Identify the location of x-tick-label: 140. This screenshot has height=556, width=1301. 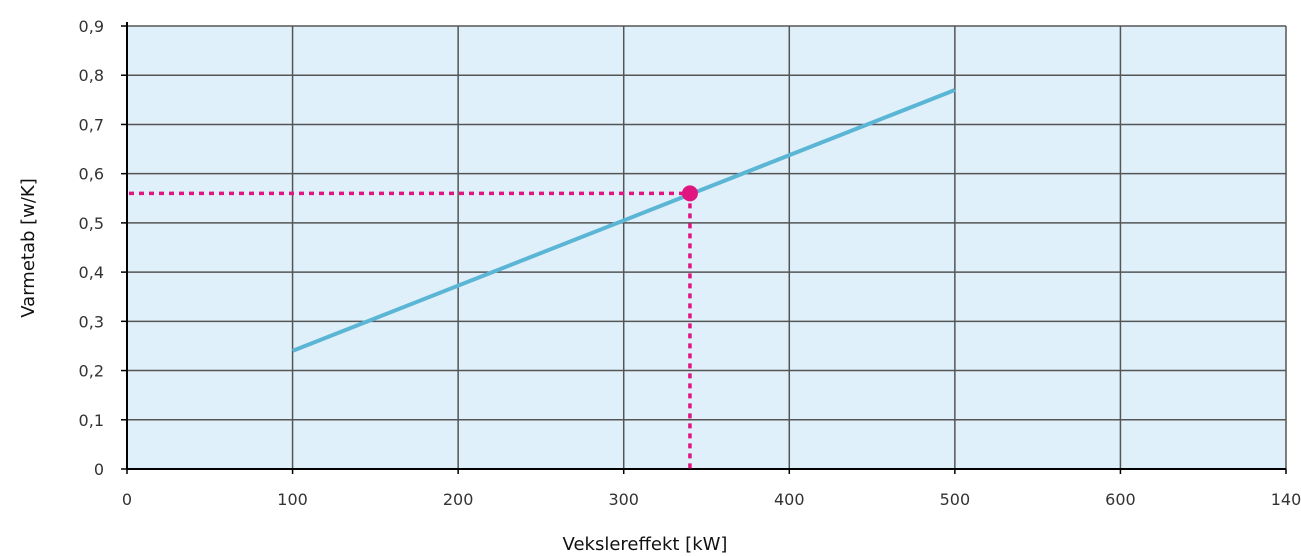
(1286, 499).